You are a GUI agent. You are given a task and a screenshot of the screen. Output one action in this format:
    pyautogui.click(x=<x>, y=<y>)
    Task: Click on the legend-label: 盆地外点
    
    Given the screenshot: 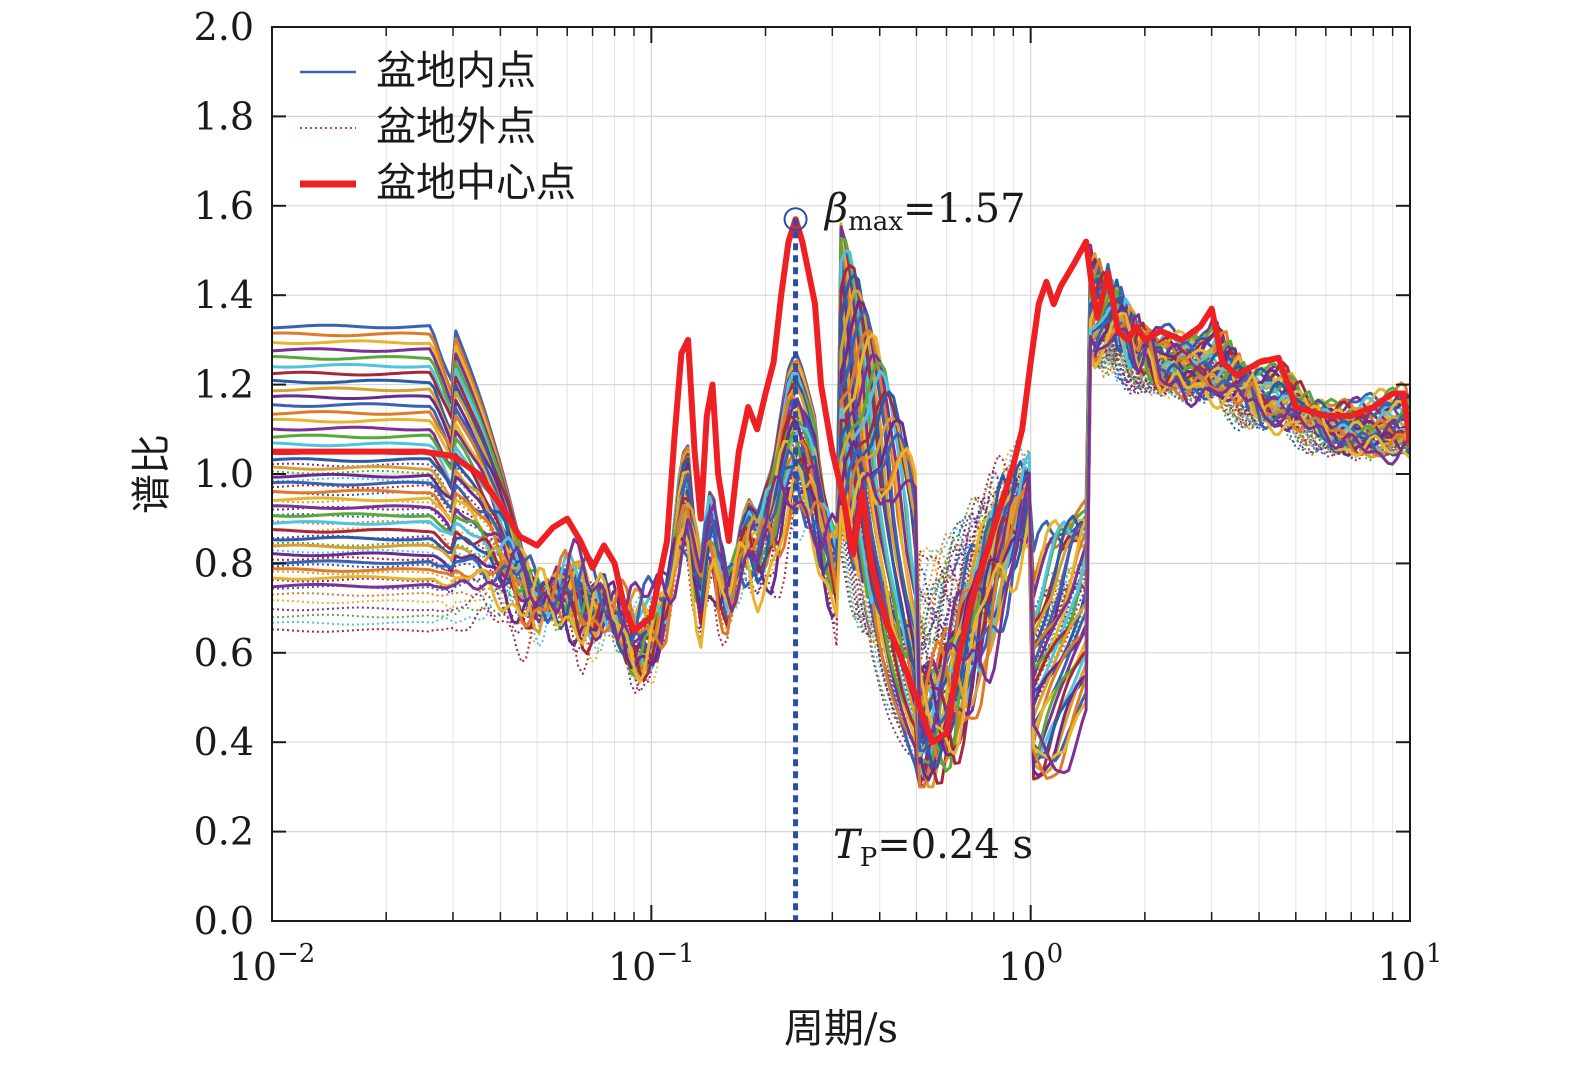 What is the action you would take?
    pyautogui.click(x=456, y=127)
    